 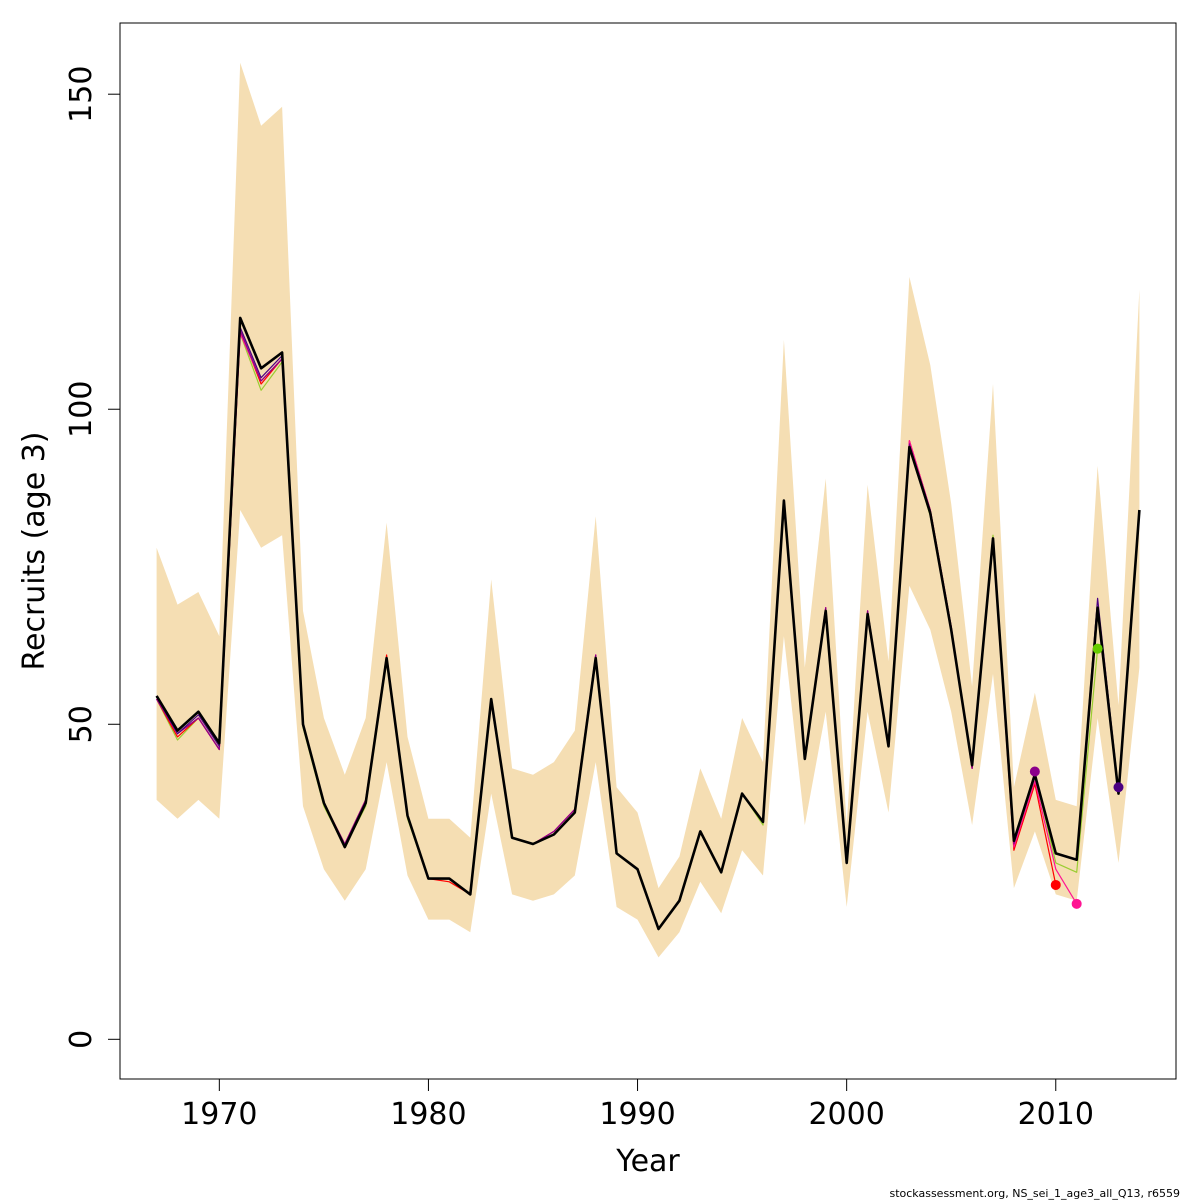 I want to click on x-tick-label: 1970, so click(x=219, y=1114).